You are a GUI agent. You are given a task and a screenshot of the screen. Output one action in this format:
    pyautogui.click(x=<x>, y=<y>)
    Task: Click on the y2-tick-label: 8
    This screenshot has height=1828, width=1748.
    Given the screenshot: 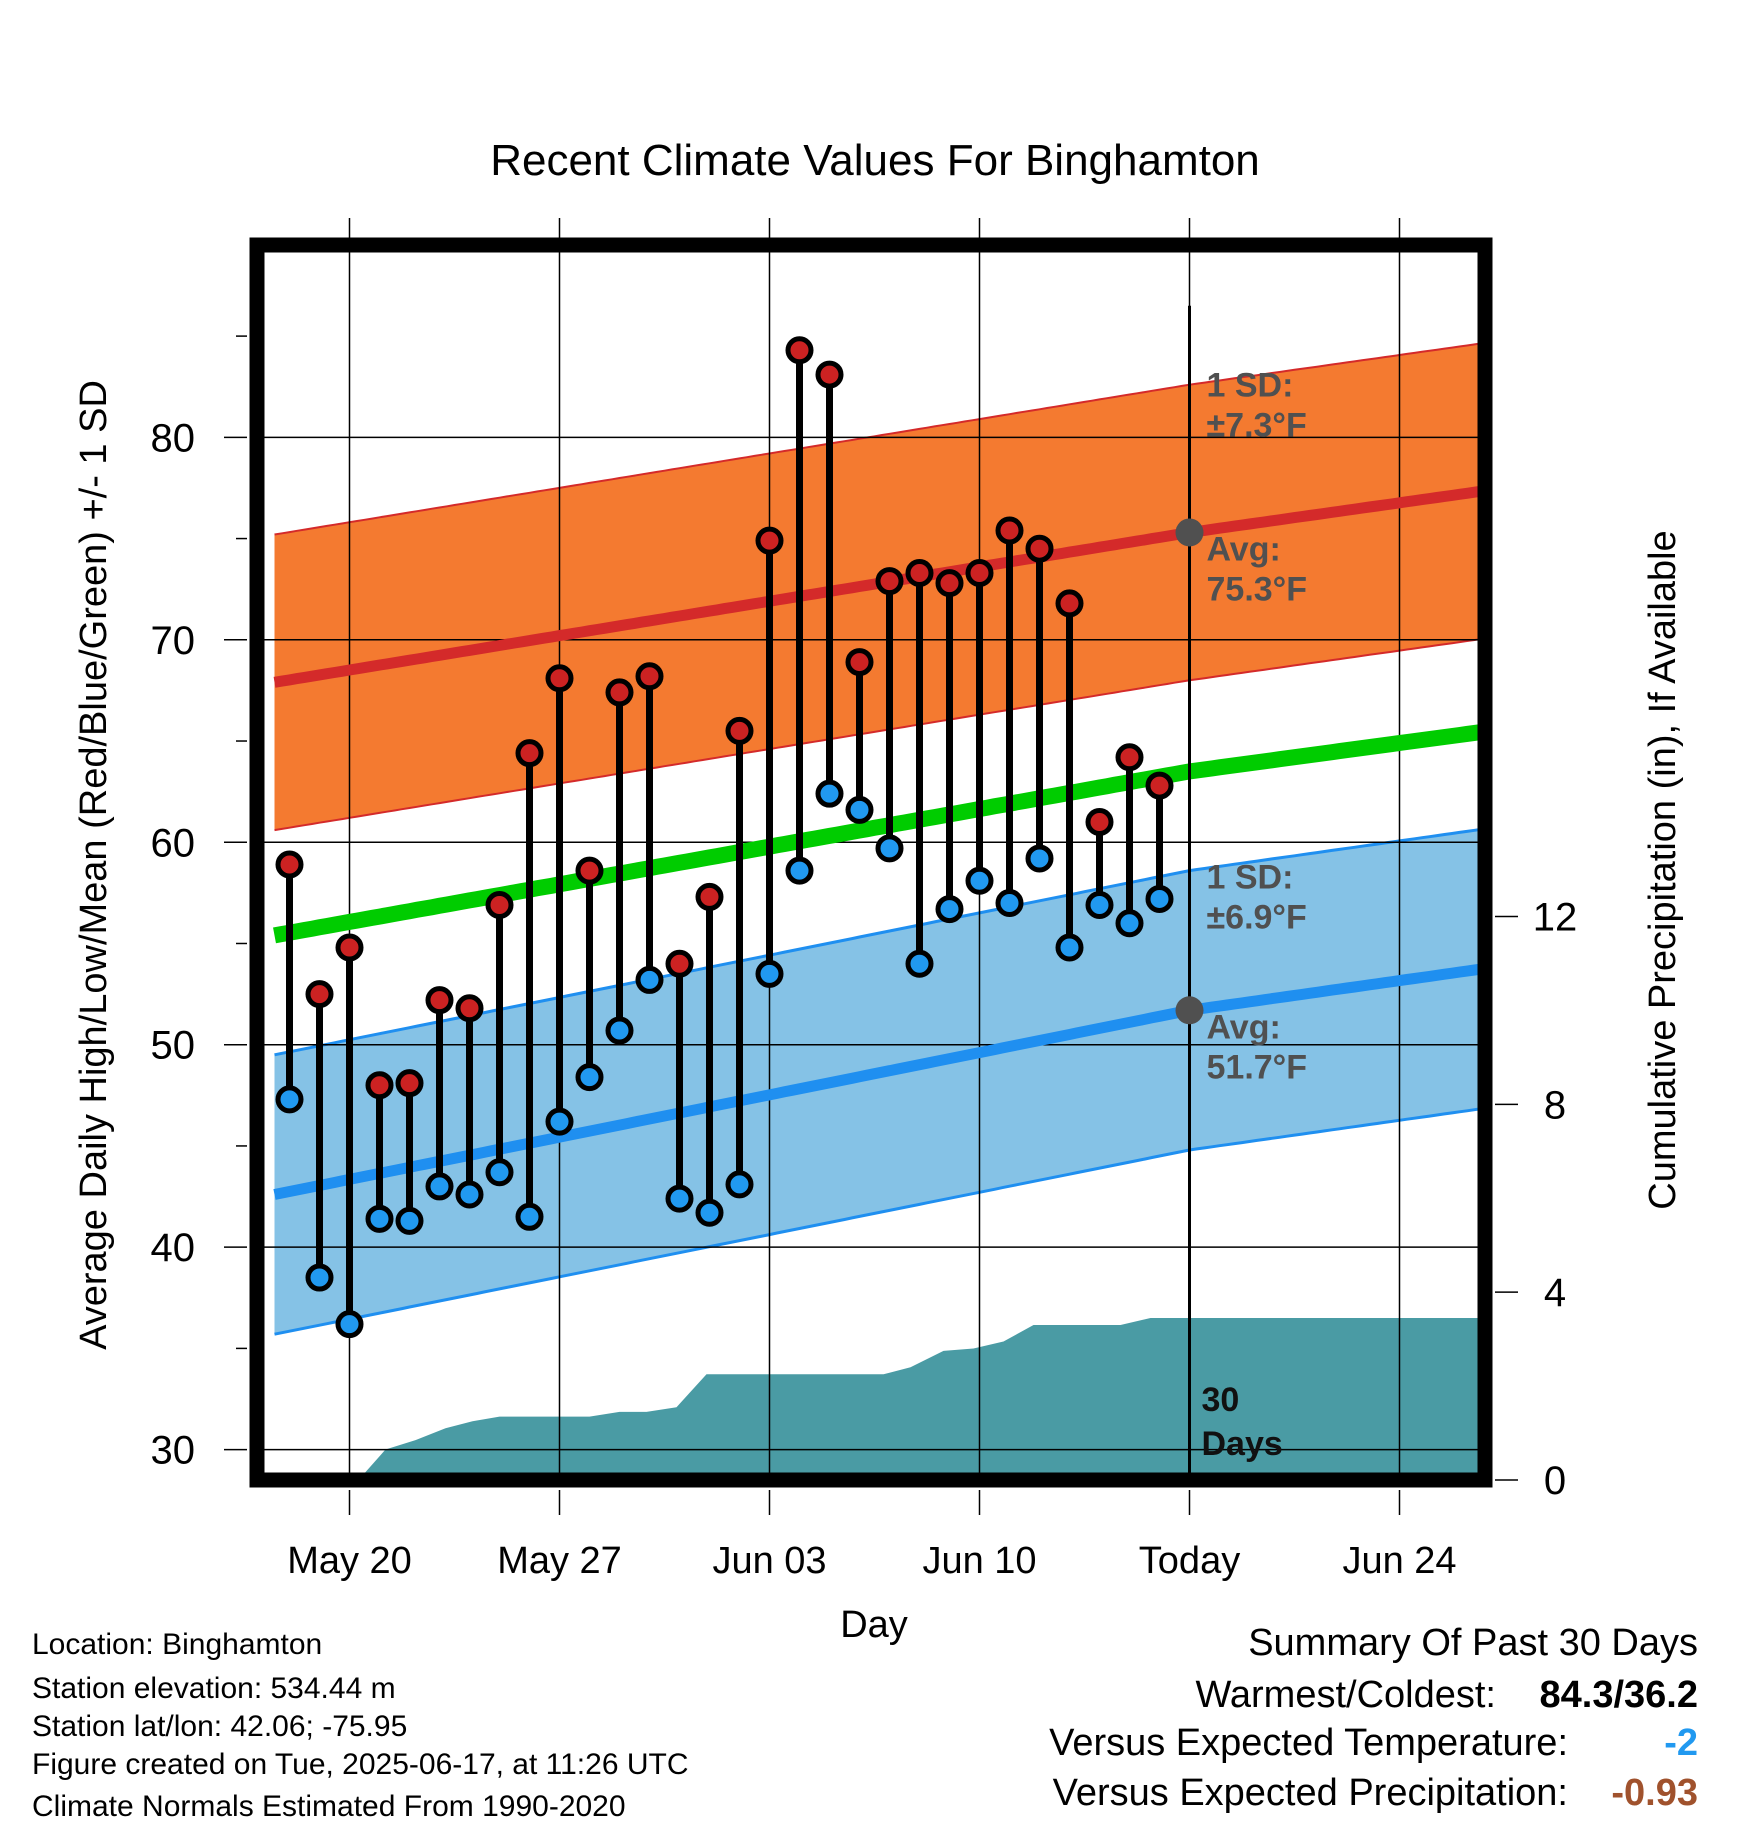 What is the action you would take?
    pyautogui.click(x=1555, y=1105)
    